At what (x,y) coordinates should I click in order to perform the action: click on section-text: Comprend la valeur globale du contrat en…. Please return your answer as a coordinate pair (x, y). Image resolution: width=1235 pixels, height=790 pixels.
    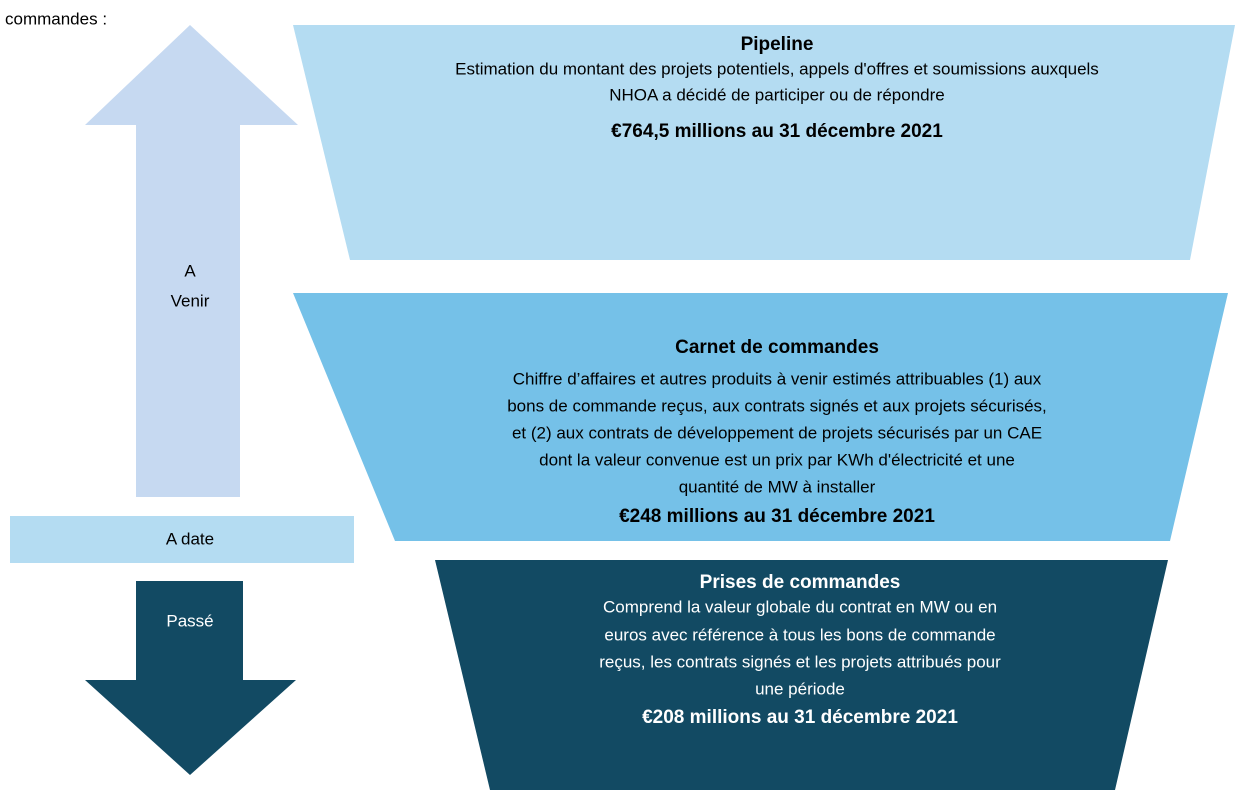
    Looking at the image, I should click on (800, 606).